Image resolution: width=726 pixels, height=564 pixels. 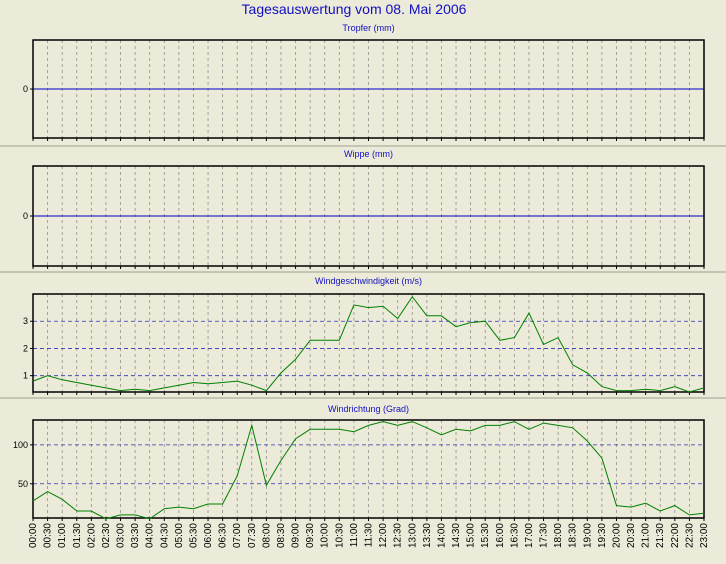 What do you see at coordinates (25, 321) in the screenshot?
I see `y-tick-label: 3` at bounding box center [25, 321].